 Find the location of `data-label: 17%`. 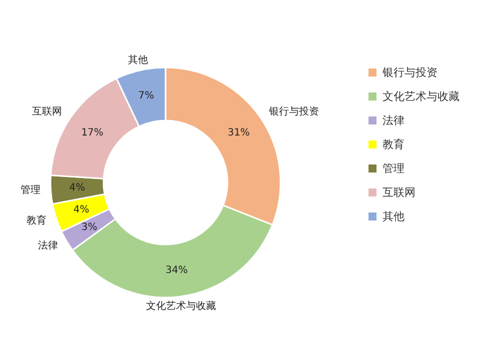

data-label: 17% is located at coordinates (92, 132).